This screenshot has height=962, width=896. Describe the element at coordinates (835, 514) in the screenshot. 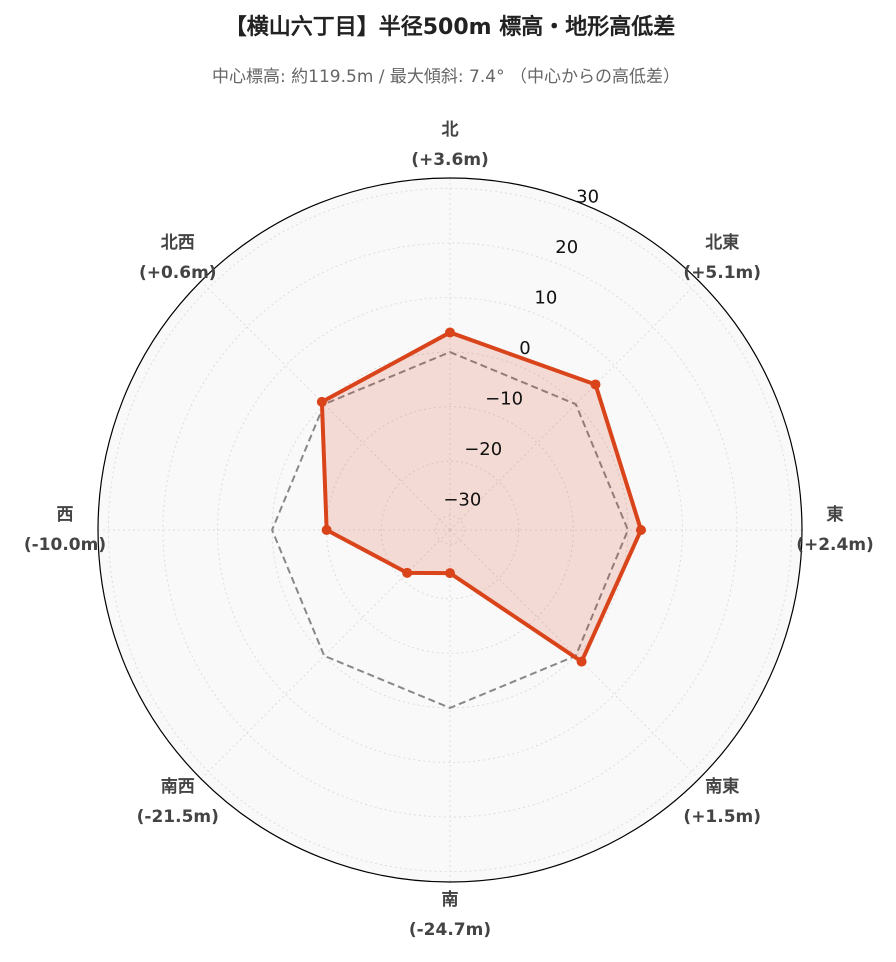

I see `category-label: 東` at that location.